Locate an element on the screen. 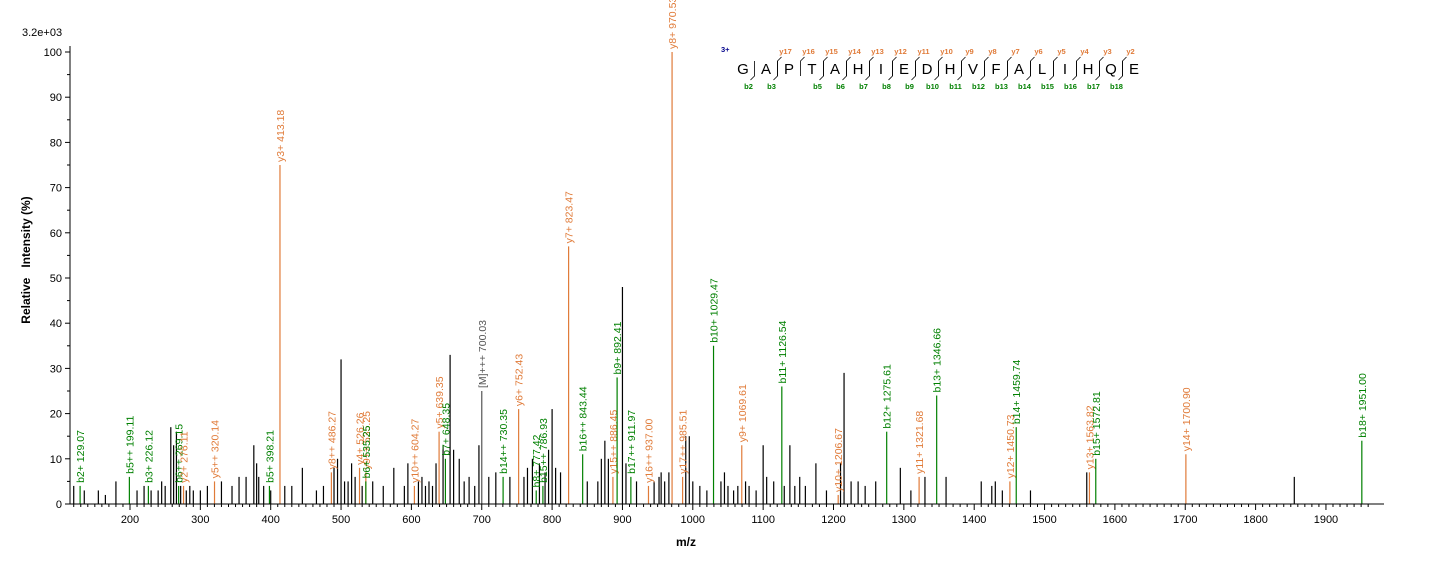 This screenshot has height=562, width=1436. peak-label: y9++ 535.25 is located at coordinates (367, 440).